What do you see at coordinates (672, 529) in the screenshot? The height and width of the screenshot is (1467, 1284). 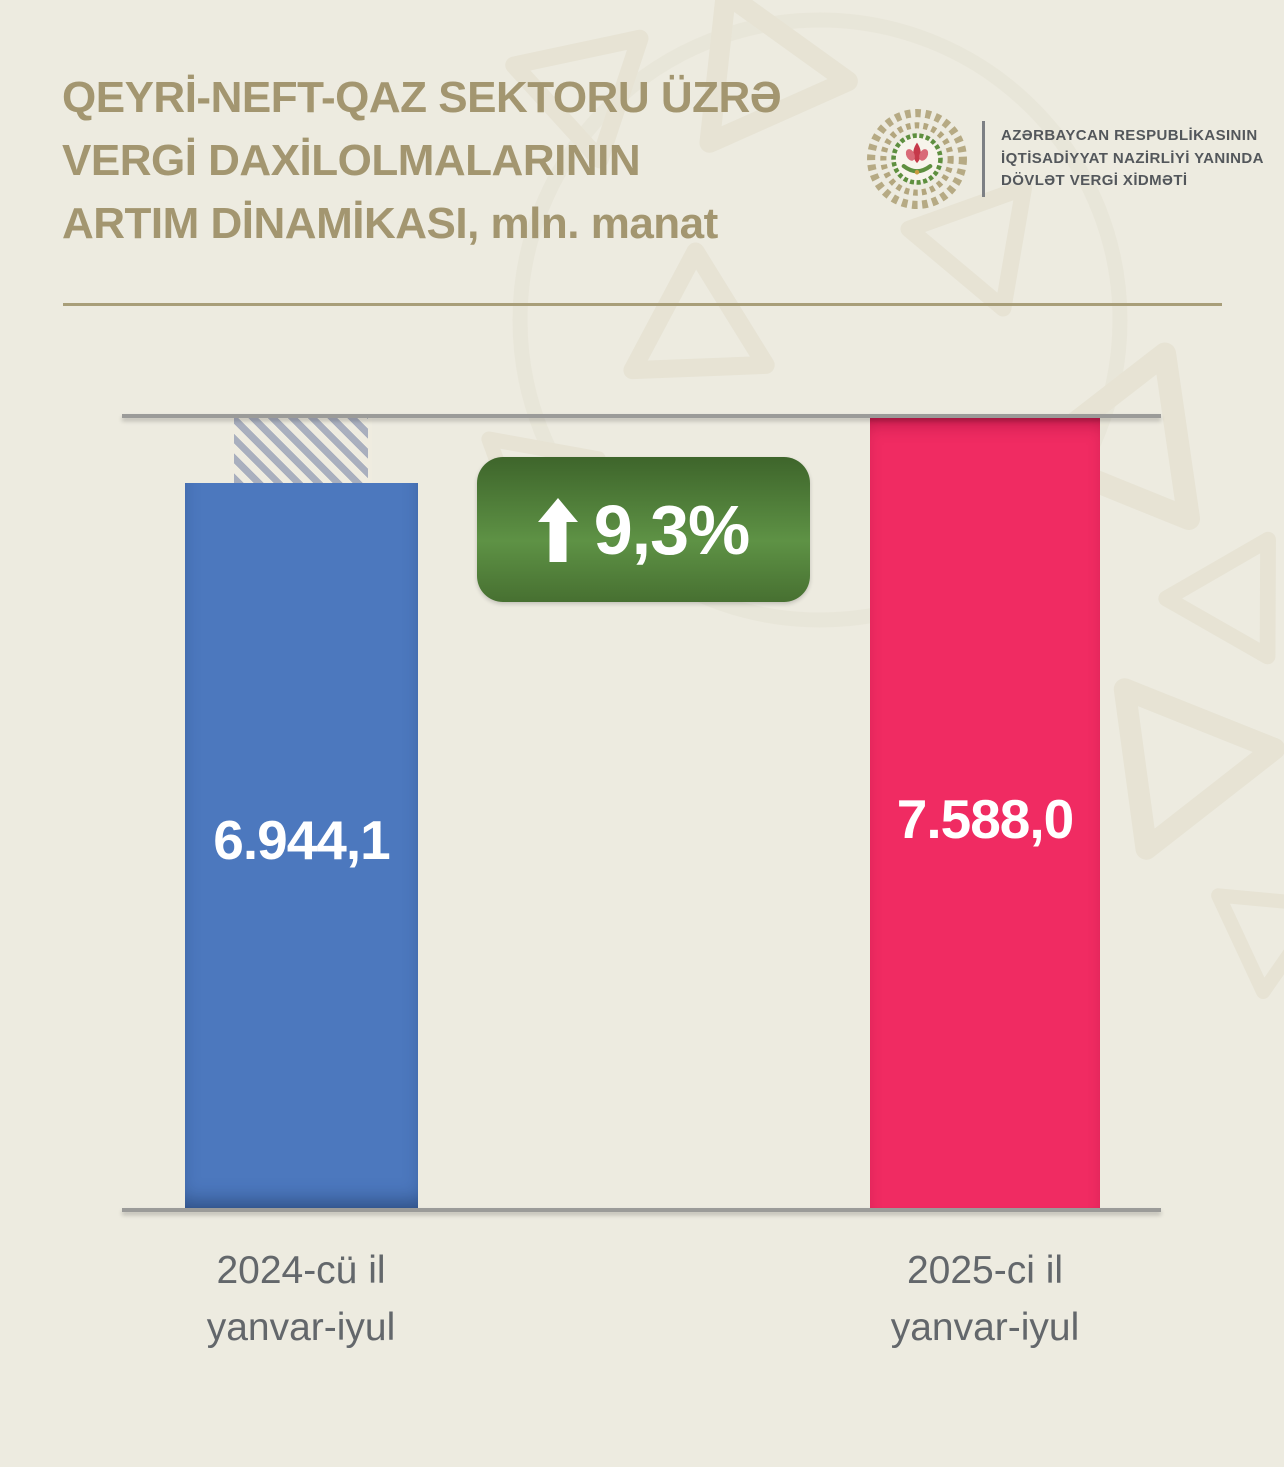 I see `growth-badge-label: 9,3%` at bounding box center [672, 529].